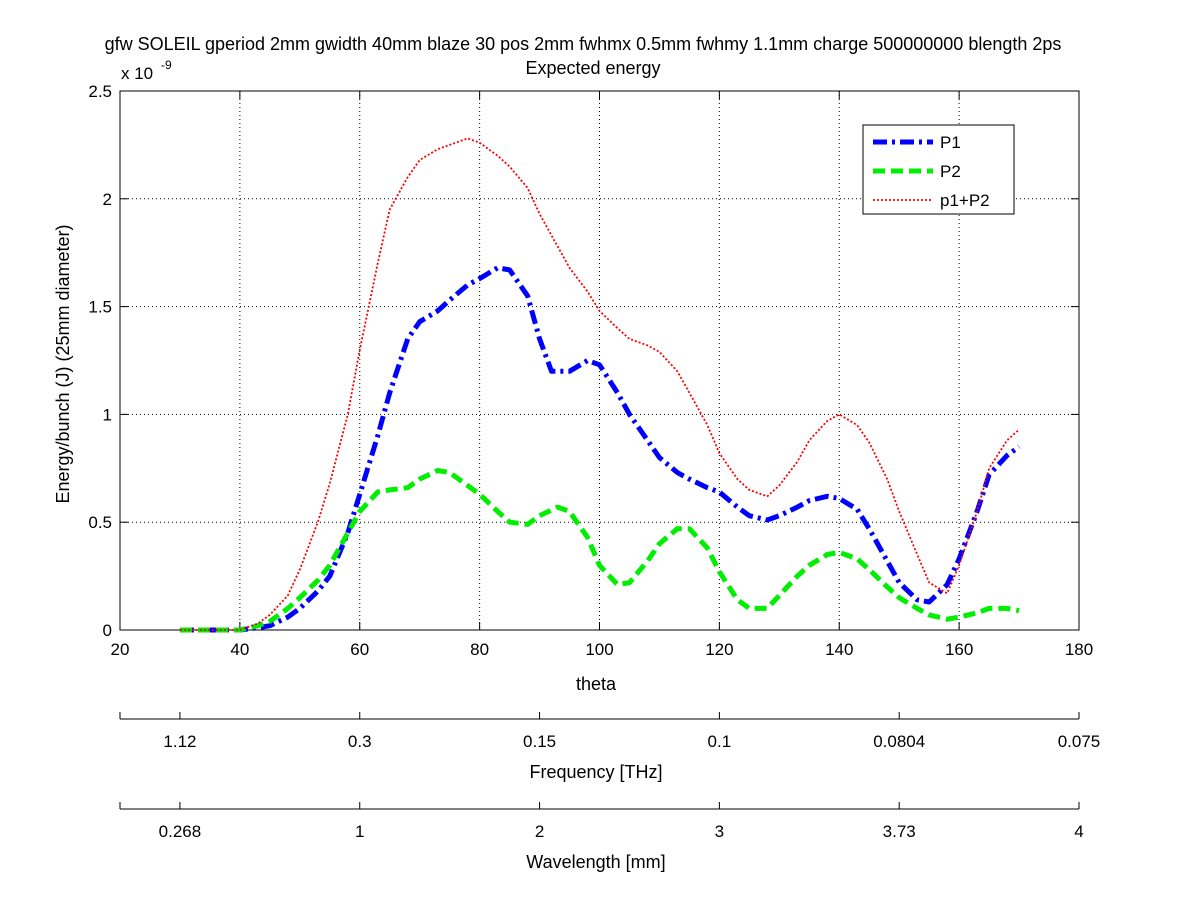 This screenshot has height=901, width=1200. I want to click on x-tick-label: 160, so click(959, 649).